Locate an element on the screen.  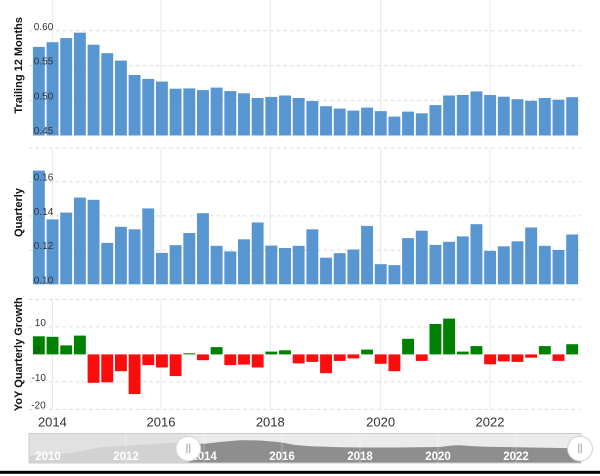
svg-text: 0.12 is located at coordinates (44, 246).